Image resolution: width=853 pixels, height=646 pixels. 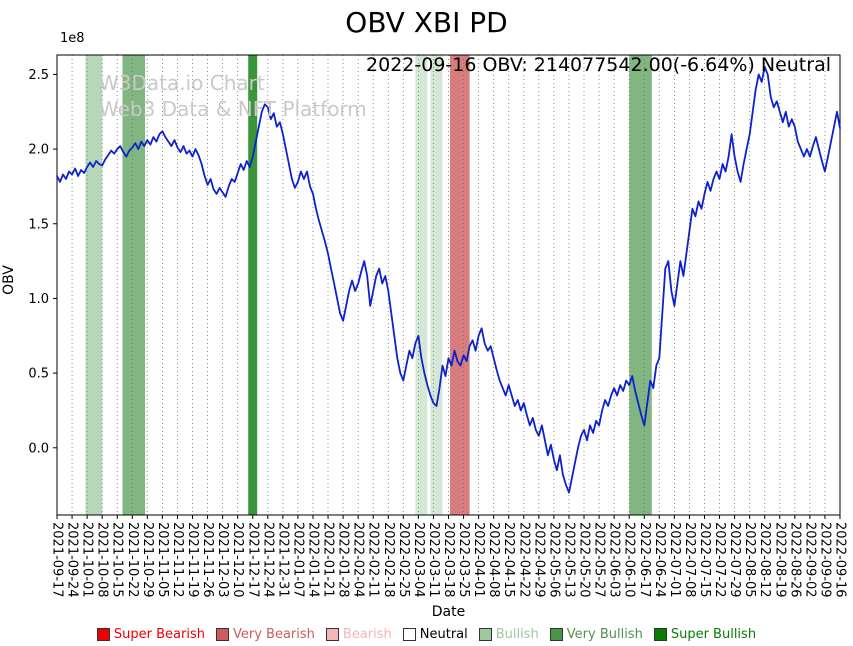 I want to click on svg-text: 2021-10-01, so click(x=87, y=560).